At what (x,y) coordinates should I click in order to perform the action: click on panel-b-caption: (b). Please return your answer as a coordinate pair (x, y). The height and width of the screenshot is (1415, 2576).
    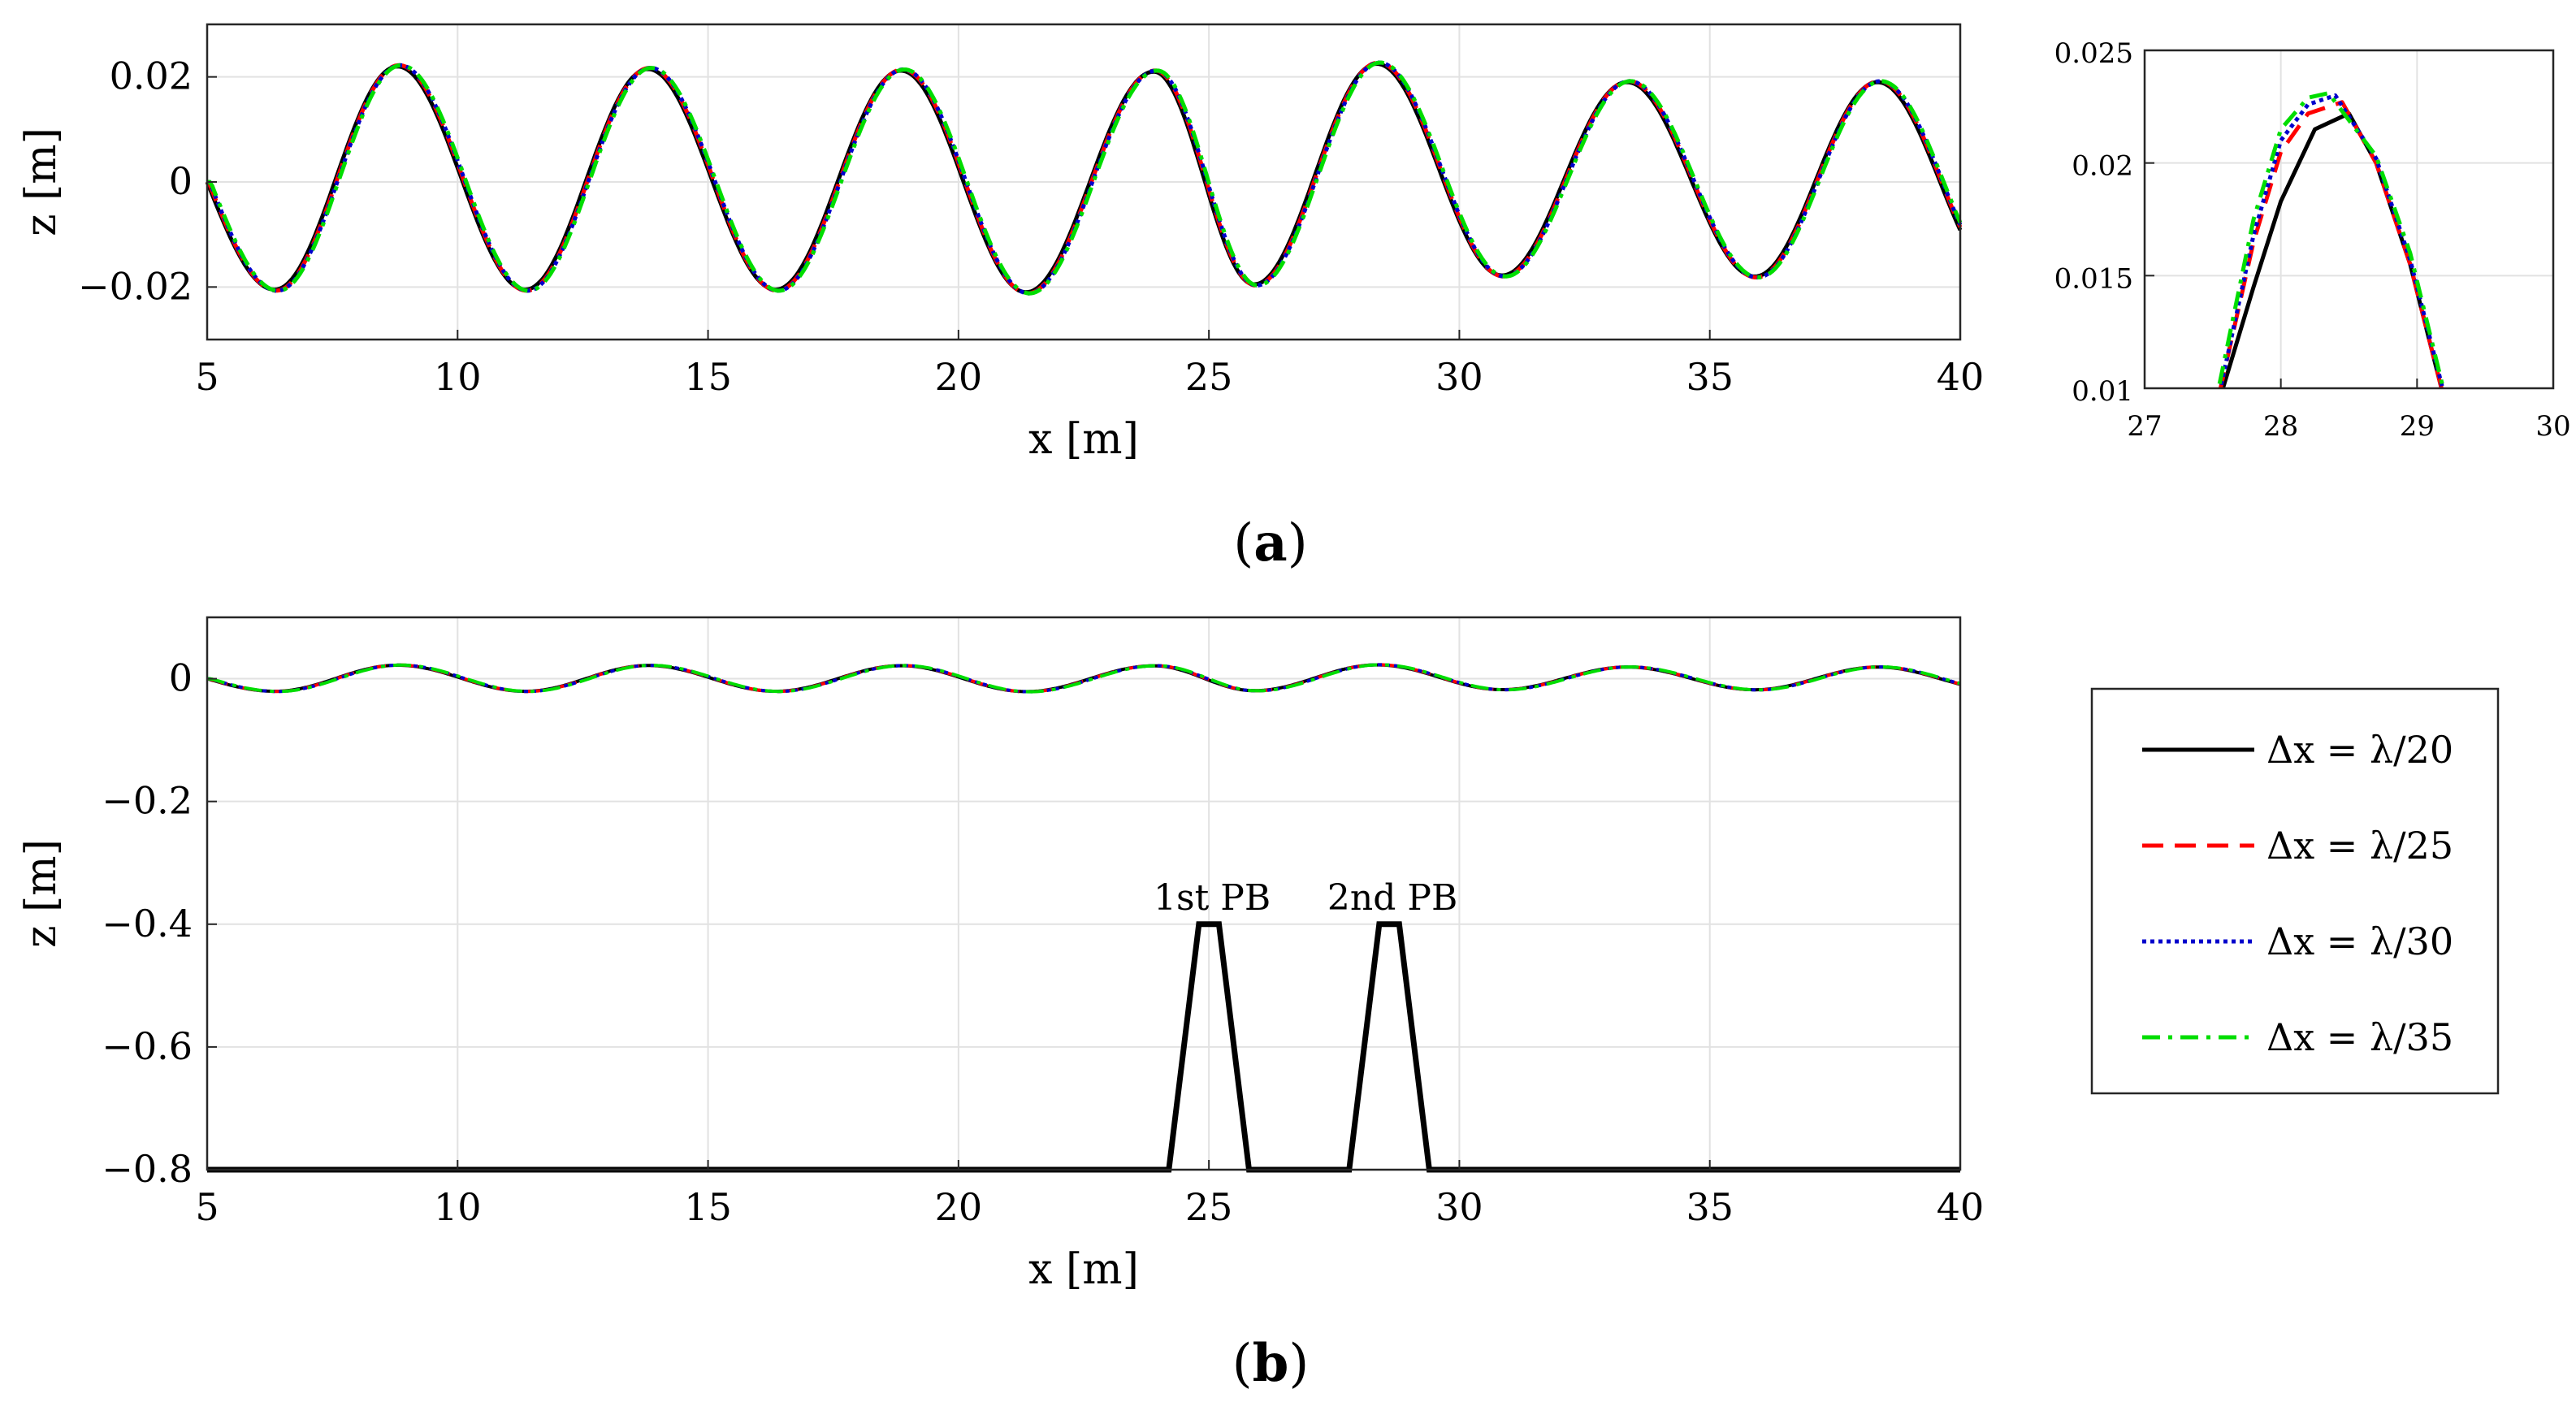
    Looking at the image, I should click on (1271, 1363).